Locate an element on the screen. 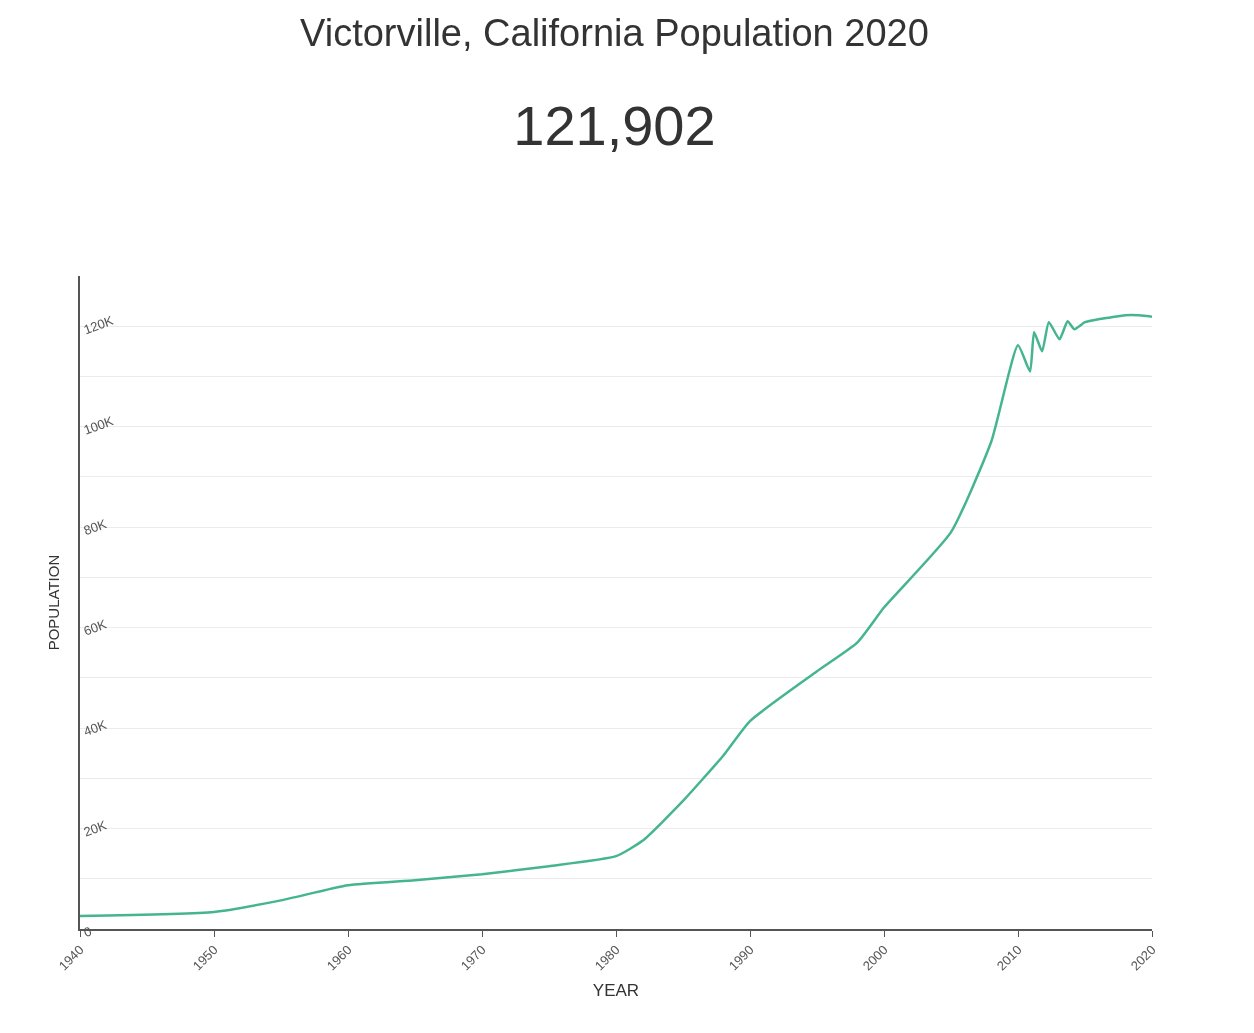  y-tick-label: 80K is located at coordinates (95, 527).